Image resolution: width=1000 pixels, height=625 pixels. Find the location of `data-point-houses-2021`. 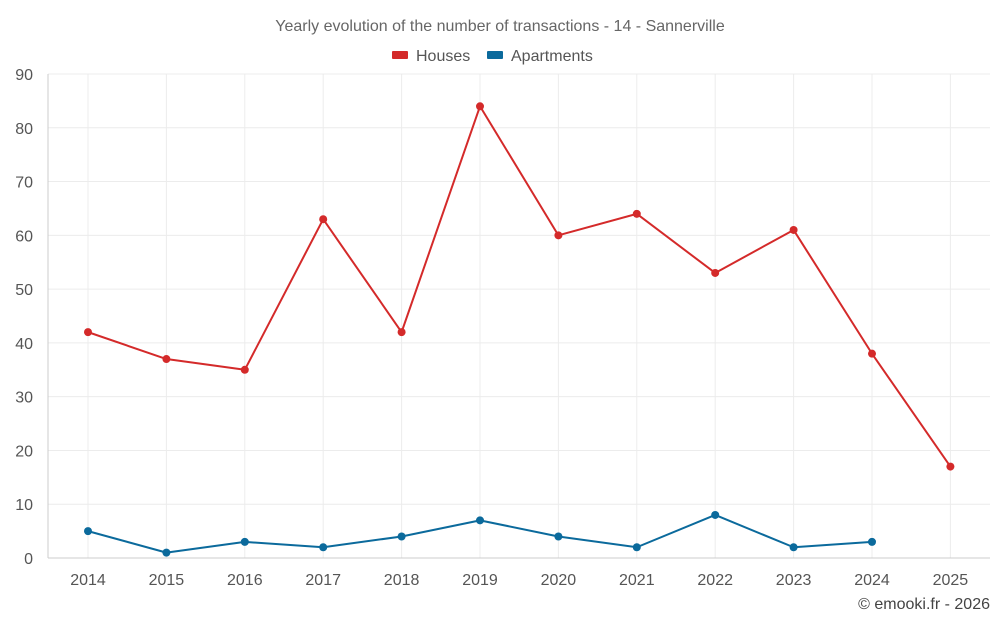

data-point-houses-2021 is located at coordinates (636, 213).